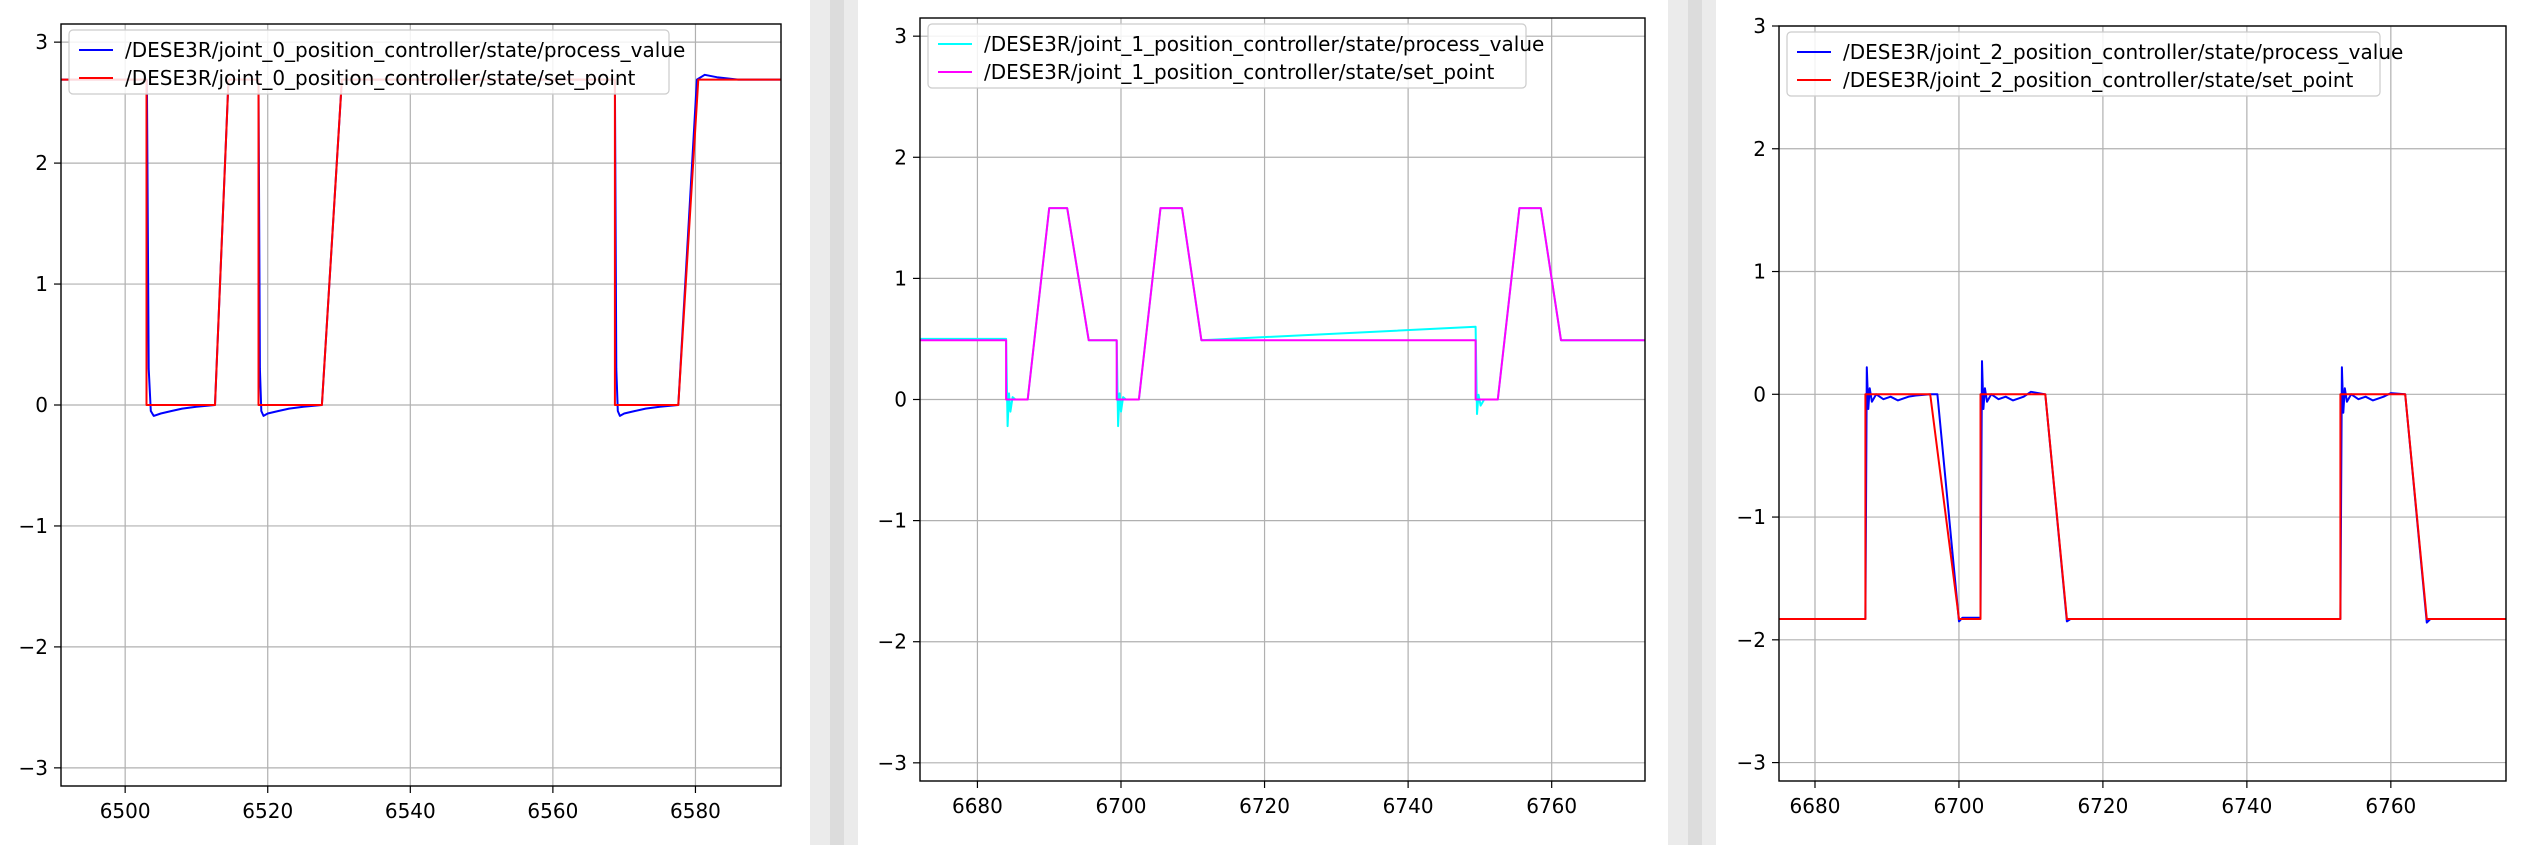 This screenshot has width=2527, height=845. What do you see at coordinates (552, 811) in the screenshot?
I see `x-tick-label: 6560` at bounding box center [552, 811].